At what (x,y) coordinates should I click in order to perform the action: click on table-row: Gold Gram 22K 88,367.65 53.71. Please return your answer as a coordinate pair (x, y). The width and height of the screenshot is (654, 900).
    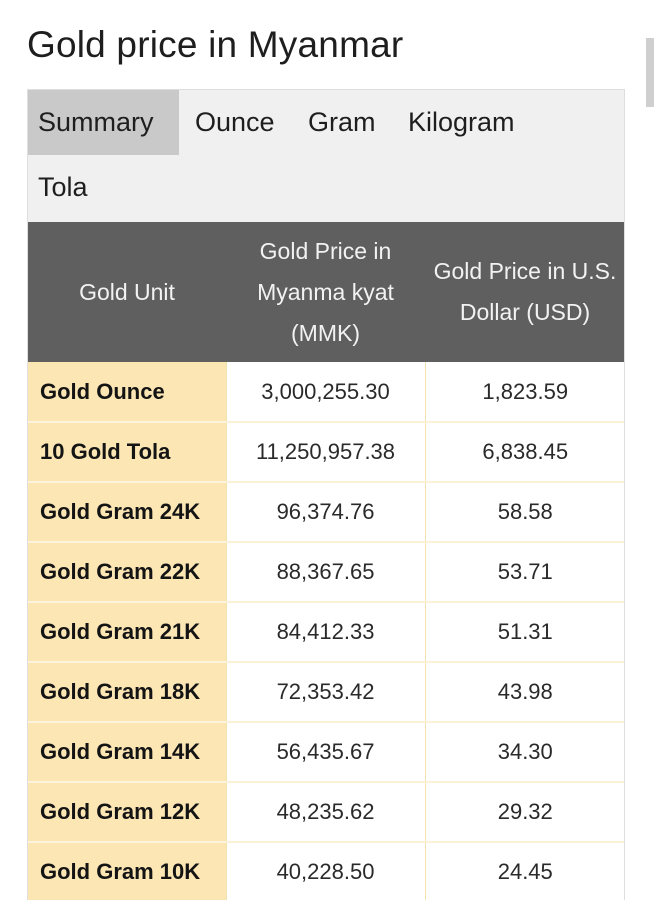
    Looking at the image, I should click on (326, 572).